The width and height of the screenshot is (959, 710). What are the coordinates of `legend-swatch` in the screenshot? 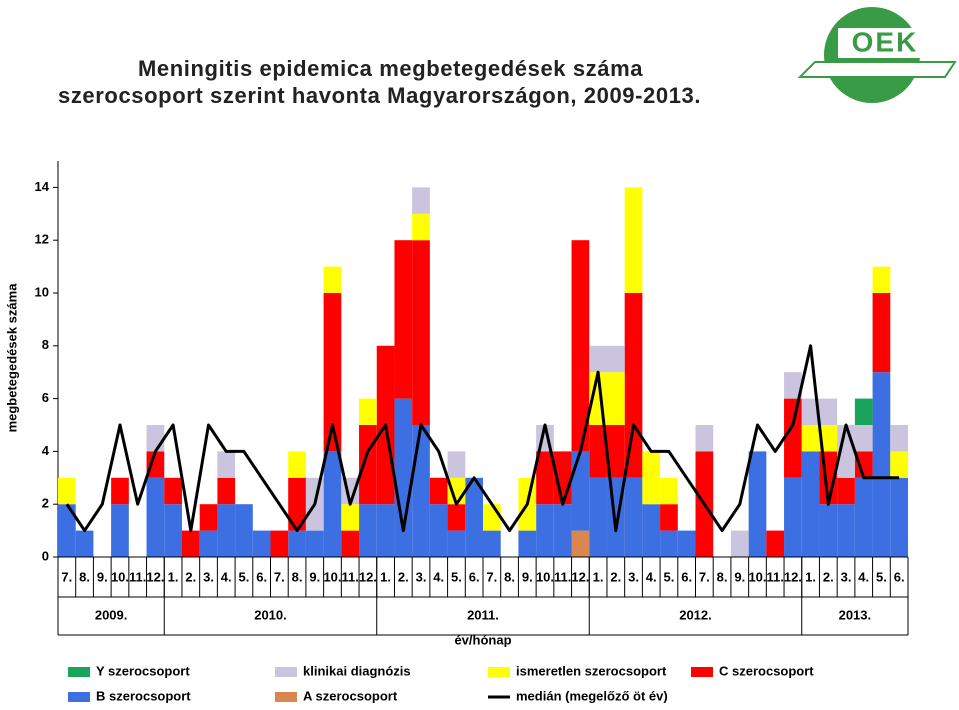 It's located at (702, 672).